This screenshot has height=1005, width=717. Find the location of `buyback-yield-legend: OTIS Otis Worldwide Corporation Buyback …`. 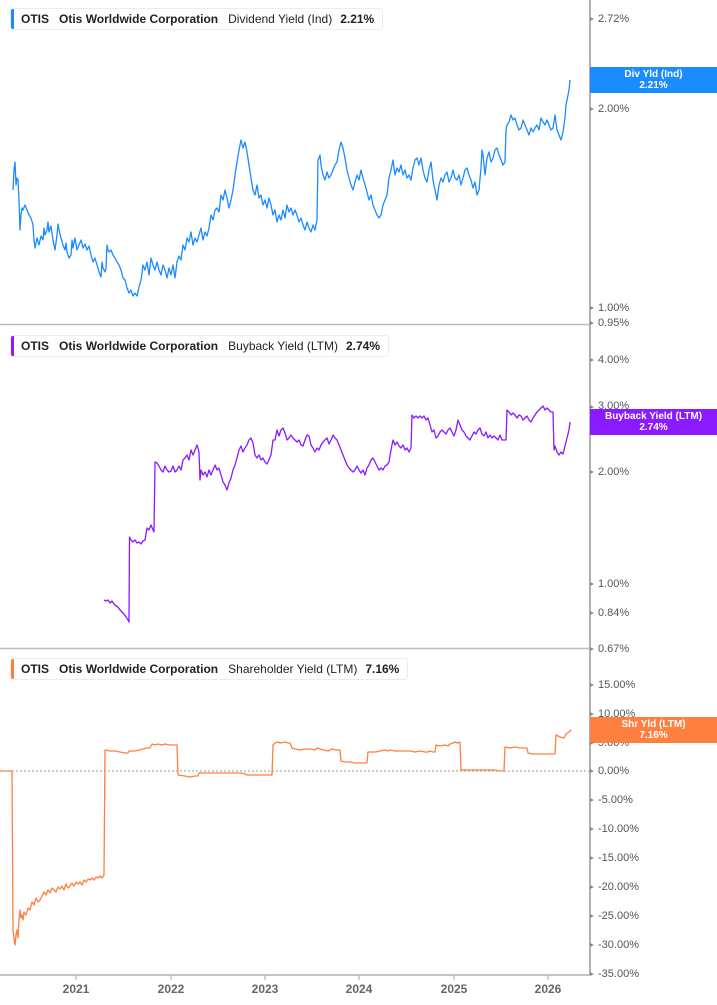

buyback-yield-legend: OTIS Otis Worldwide Corporation Buyback … is located at coordinates (199, 346).